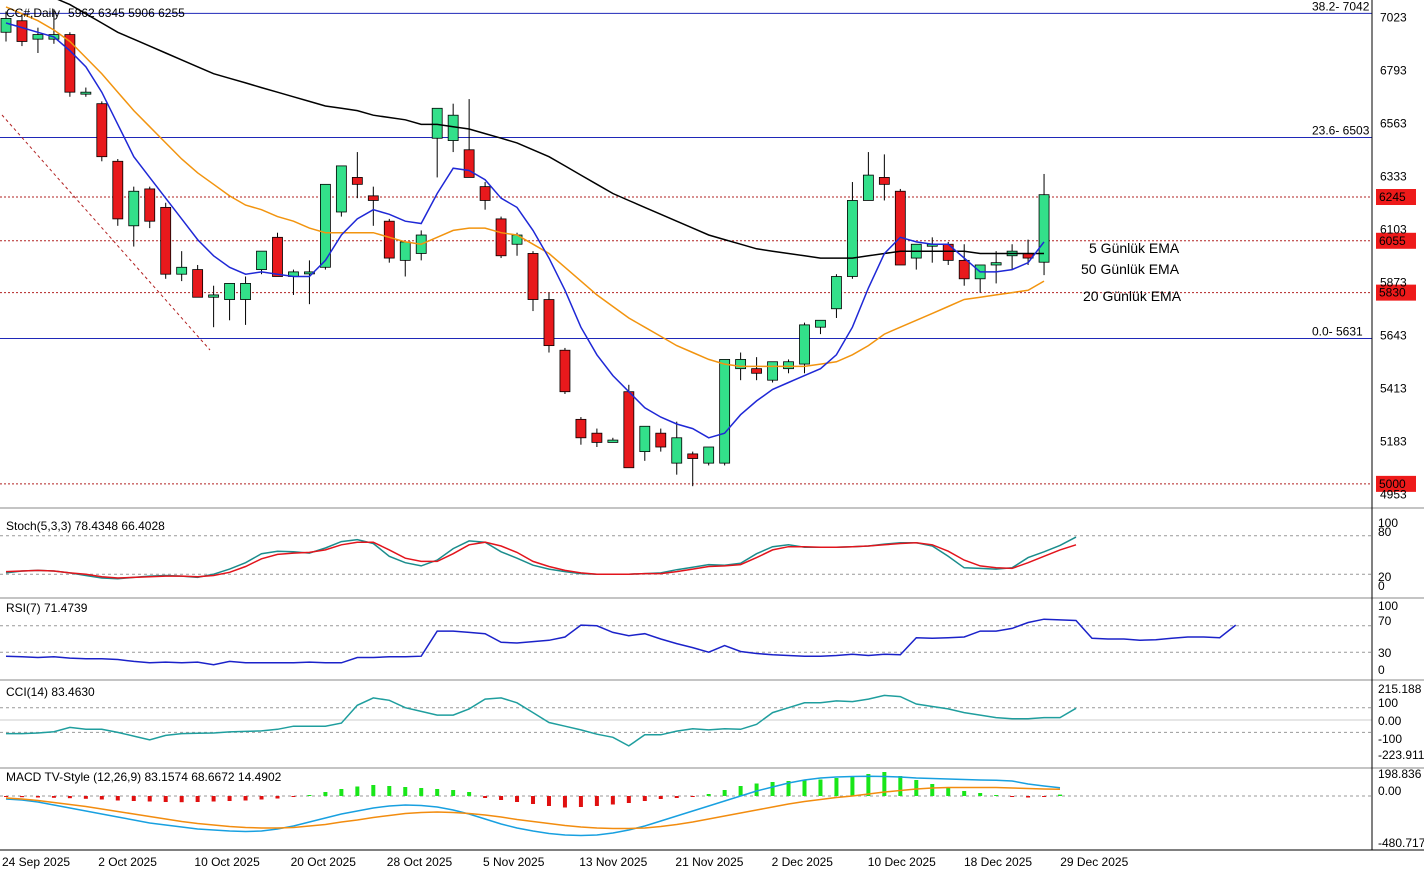 The height and width of the screenshot is (874, 1424). I want to click on date-tick-label: 18 Dec 2025, so click(998, 862).